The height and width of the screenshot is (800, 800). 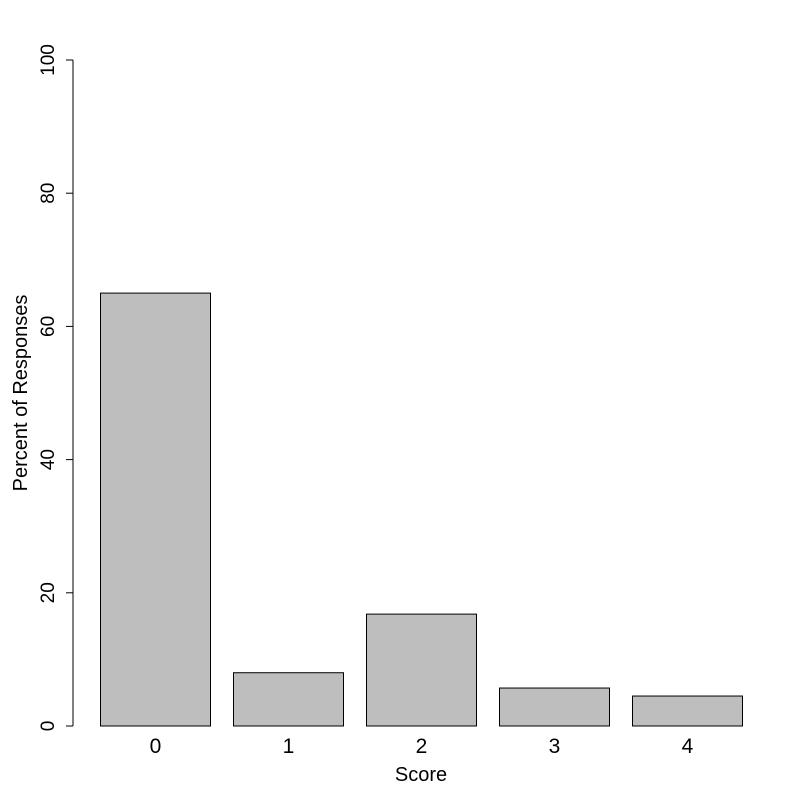 I want to click on y-tick-label: 0, so click(x=48, y=726).